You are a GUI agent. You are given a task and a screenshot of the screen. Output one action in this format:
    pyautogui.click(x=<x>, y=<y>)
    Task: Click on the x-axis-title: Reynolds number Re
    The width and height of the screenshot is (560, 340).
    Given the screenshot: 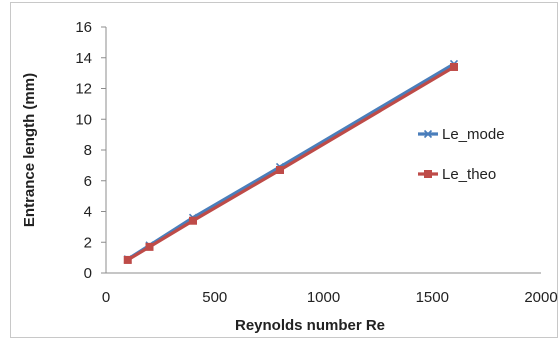 What is the action you would take?
    pyautogui.click(x=310, y=325)
    